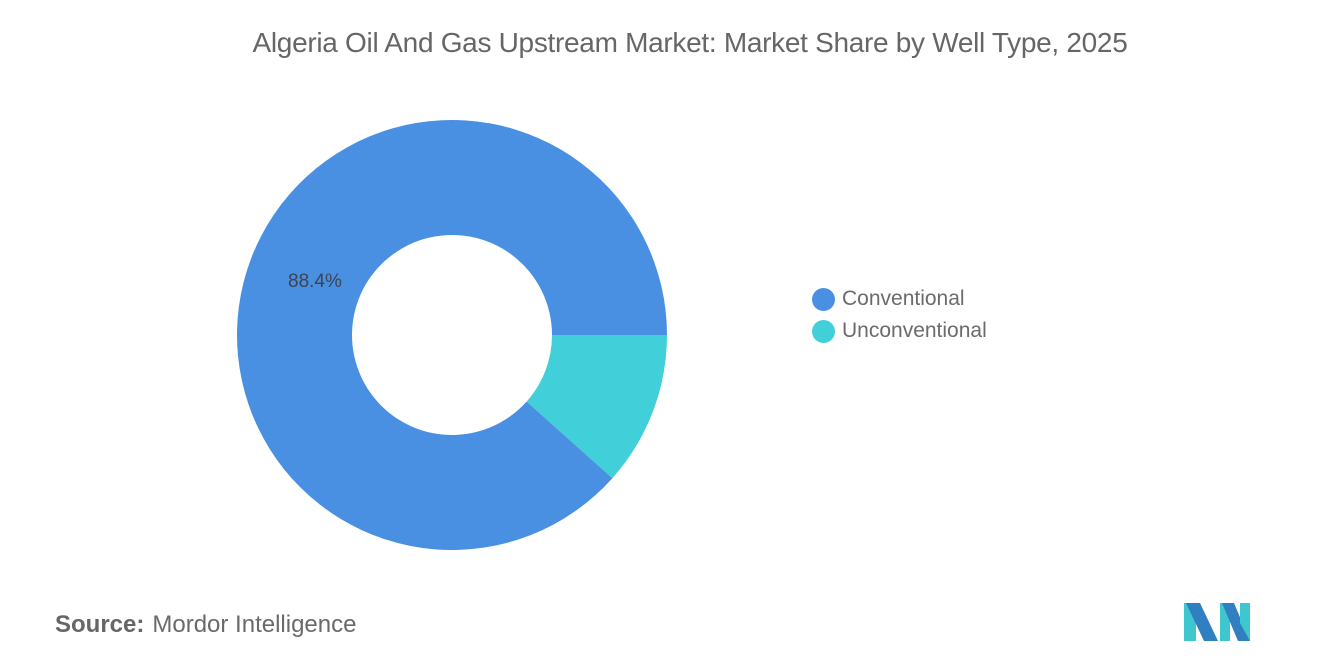 This screenshot has width=1320, height=665. I want to click on legend-item-conventional: Conventional, so click(899, 299).